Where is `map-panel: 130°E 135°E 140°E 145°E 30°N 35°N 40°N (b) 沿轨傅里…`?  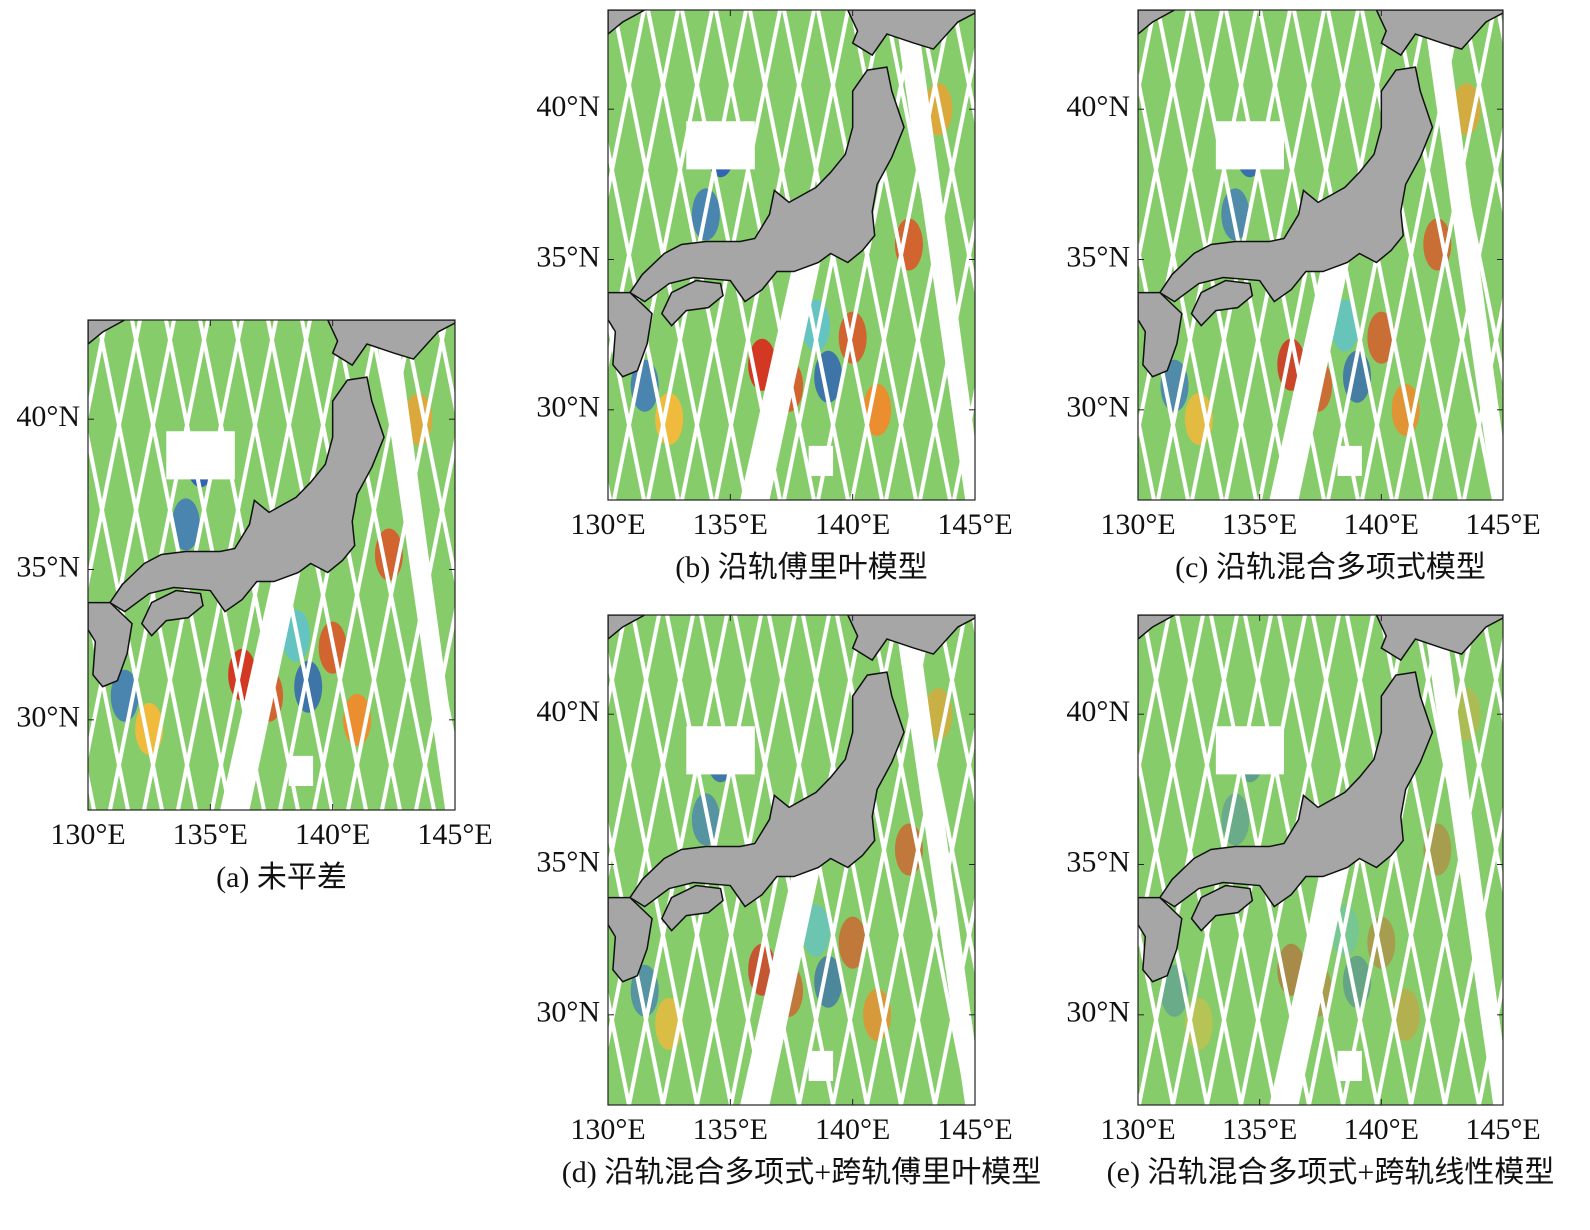
map-panel: 130°E 135°E 140°E 145°E 30°N 35°N 40°N (b) 沿轨傅里… is located at coordinates (774, 296).